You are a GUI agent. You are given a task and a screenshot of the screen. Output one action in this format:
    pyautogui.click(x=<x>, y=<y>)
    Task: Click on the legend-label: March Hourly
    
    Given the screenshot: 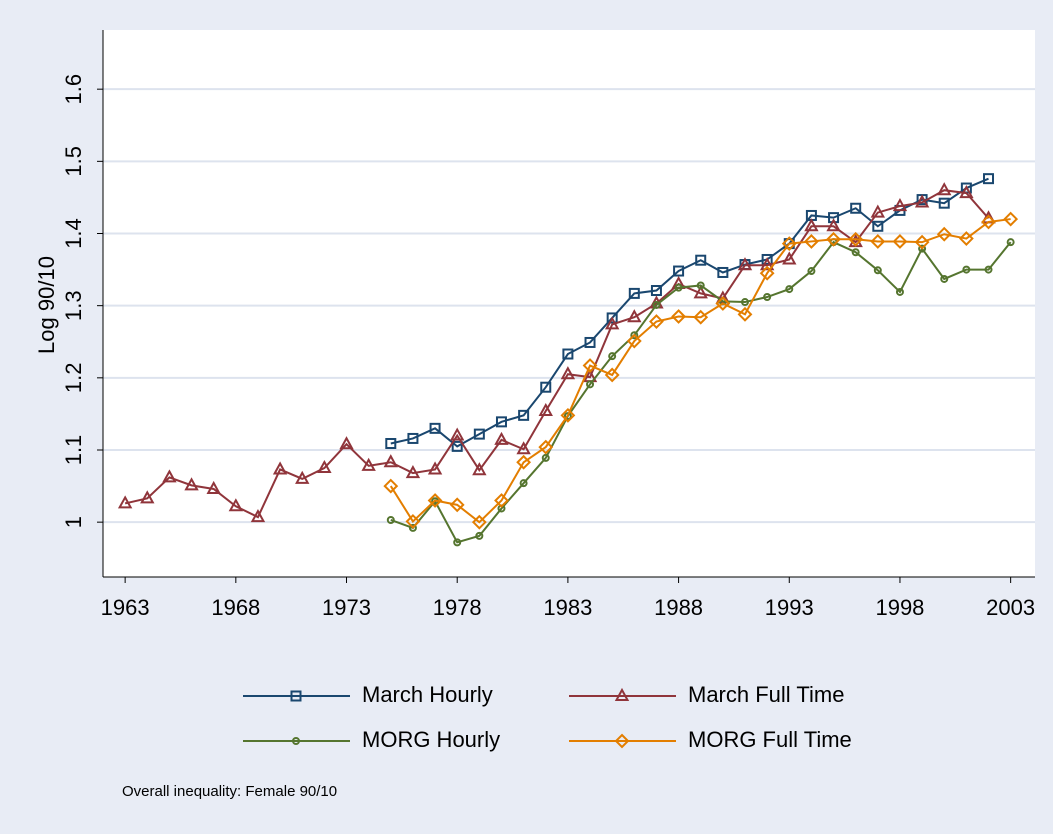 What is the action you would take?
    pyautogui.click(x=427, y=694)
    